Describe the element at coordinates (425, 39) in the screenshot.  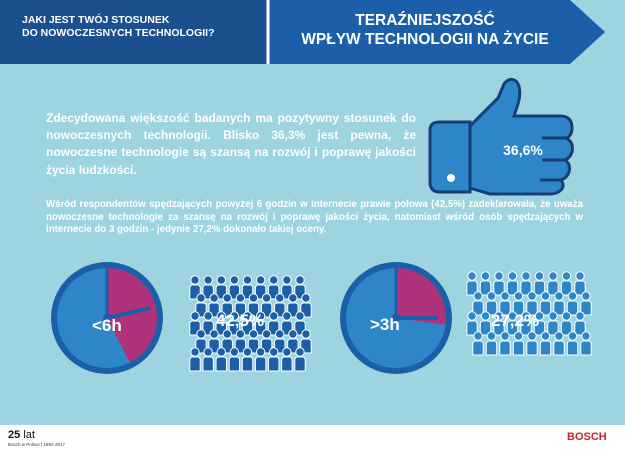
I see `header-title-line2: WPŁYW TECHNOLOGII NA ŻYCIE` at that location.